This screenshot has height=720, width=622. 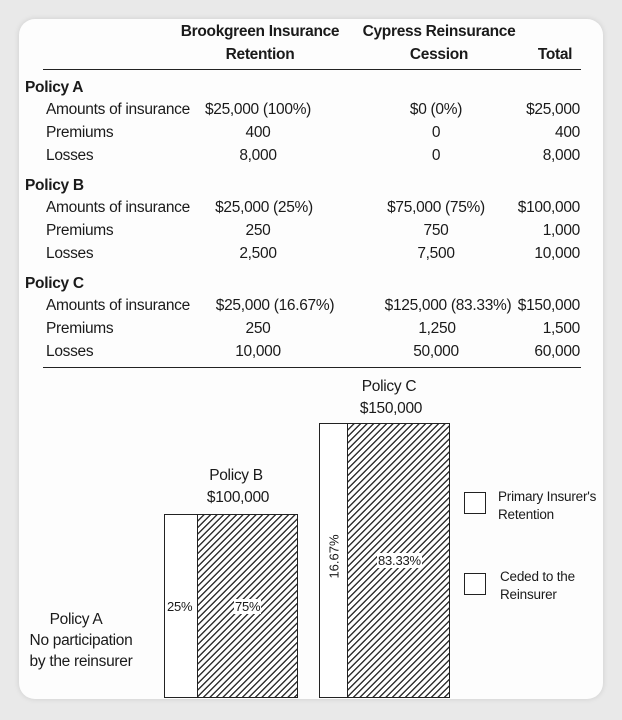 What do you see at coordinates (81, 661) in the screenshot?
I see `diagram-policy-a-note2: by the reinsurer` at bounding box center [81, 661].